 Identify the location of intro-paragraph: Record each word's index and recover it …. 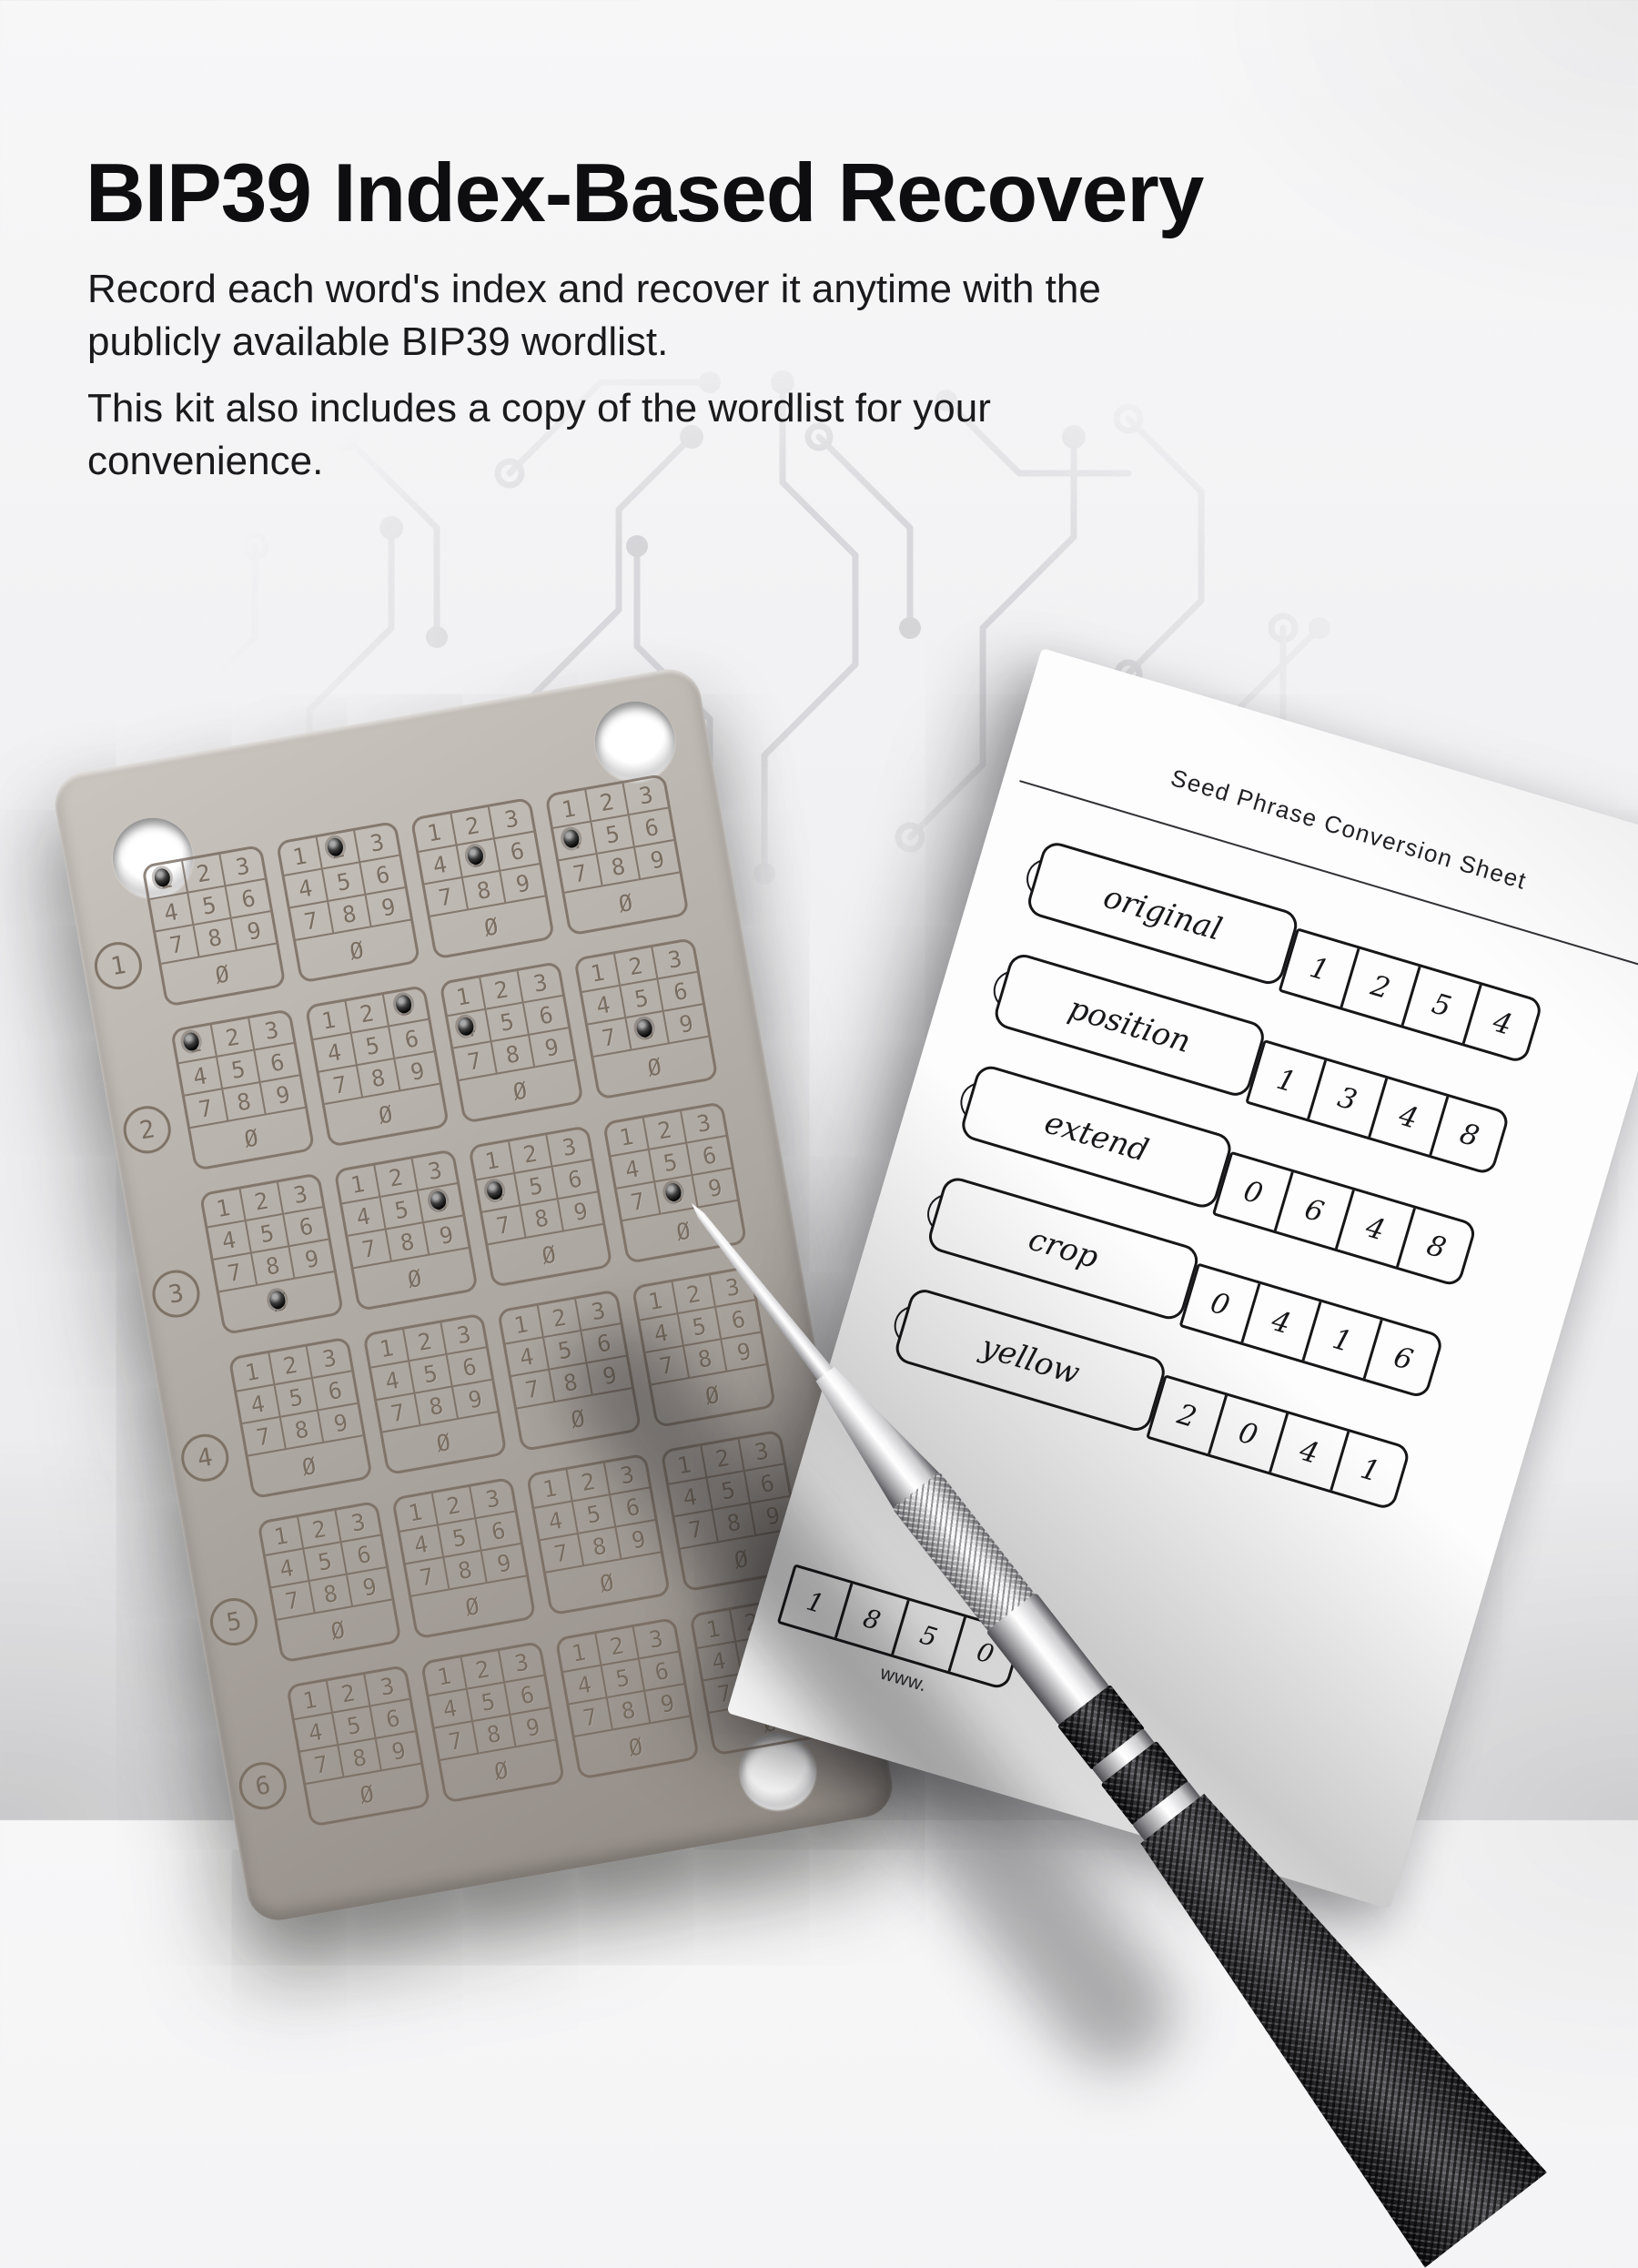
(594, 315).